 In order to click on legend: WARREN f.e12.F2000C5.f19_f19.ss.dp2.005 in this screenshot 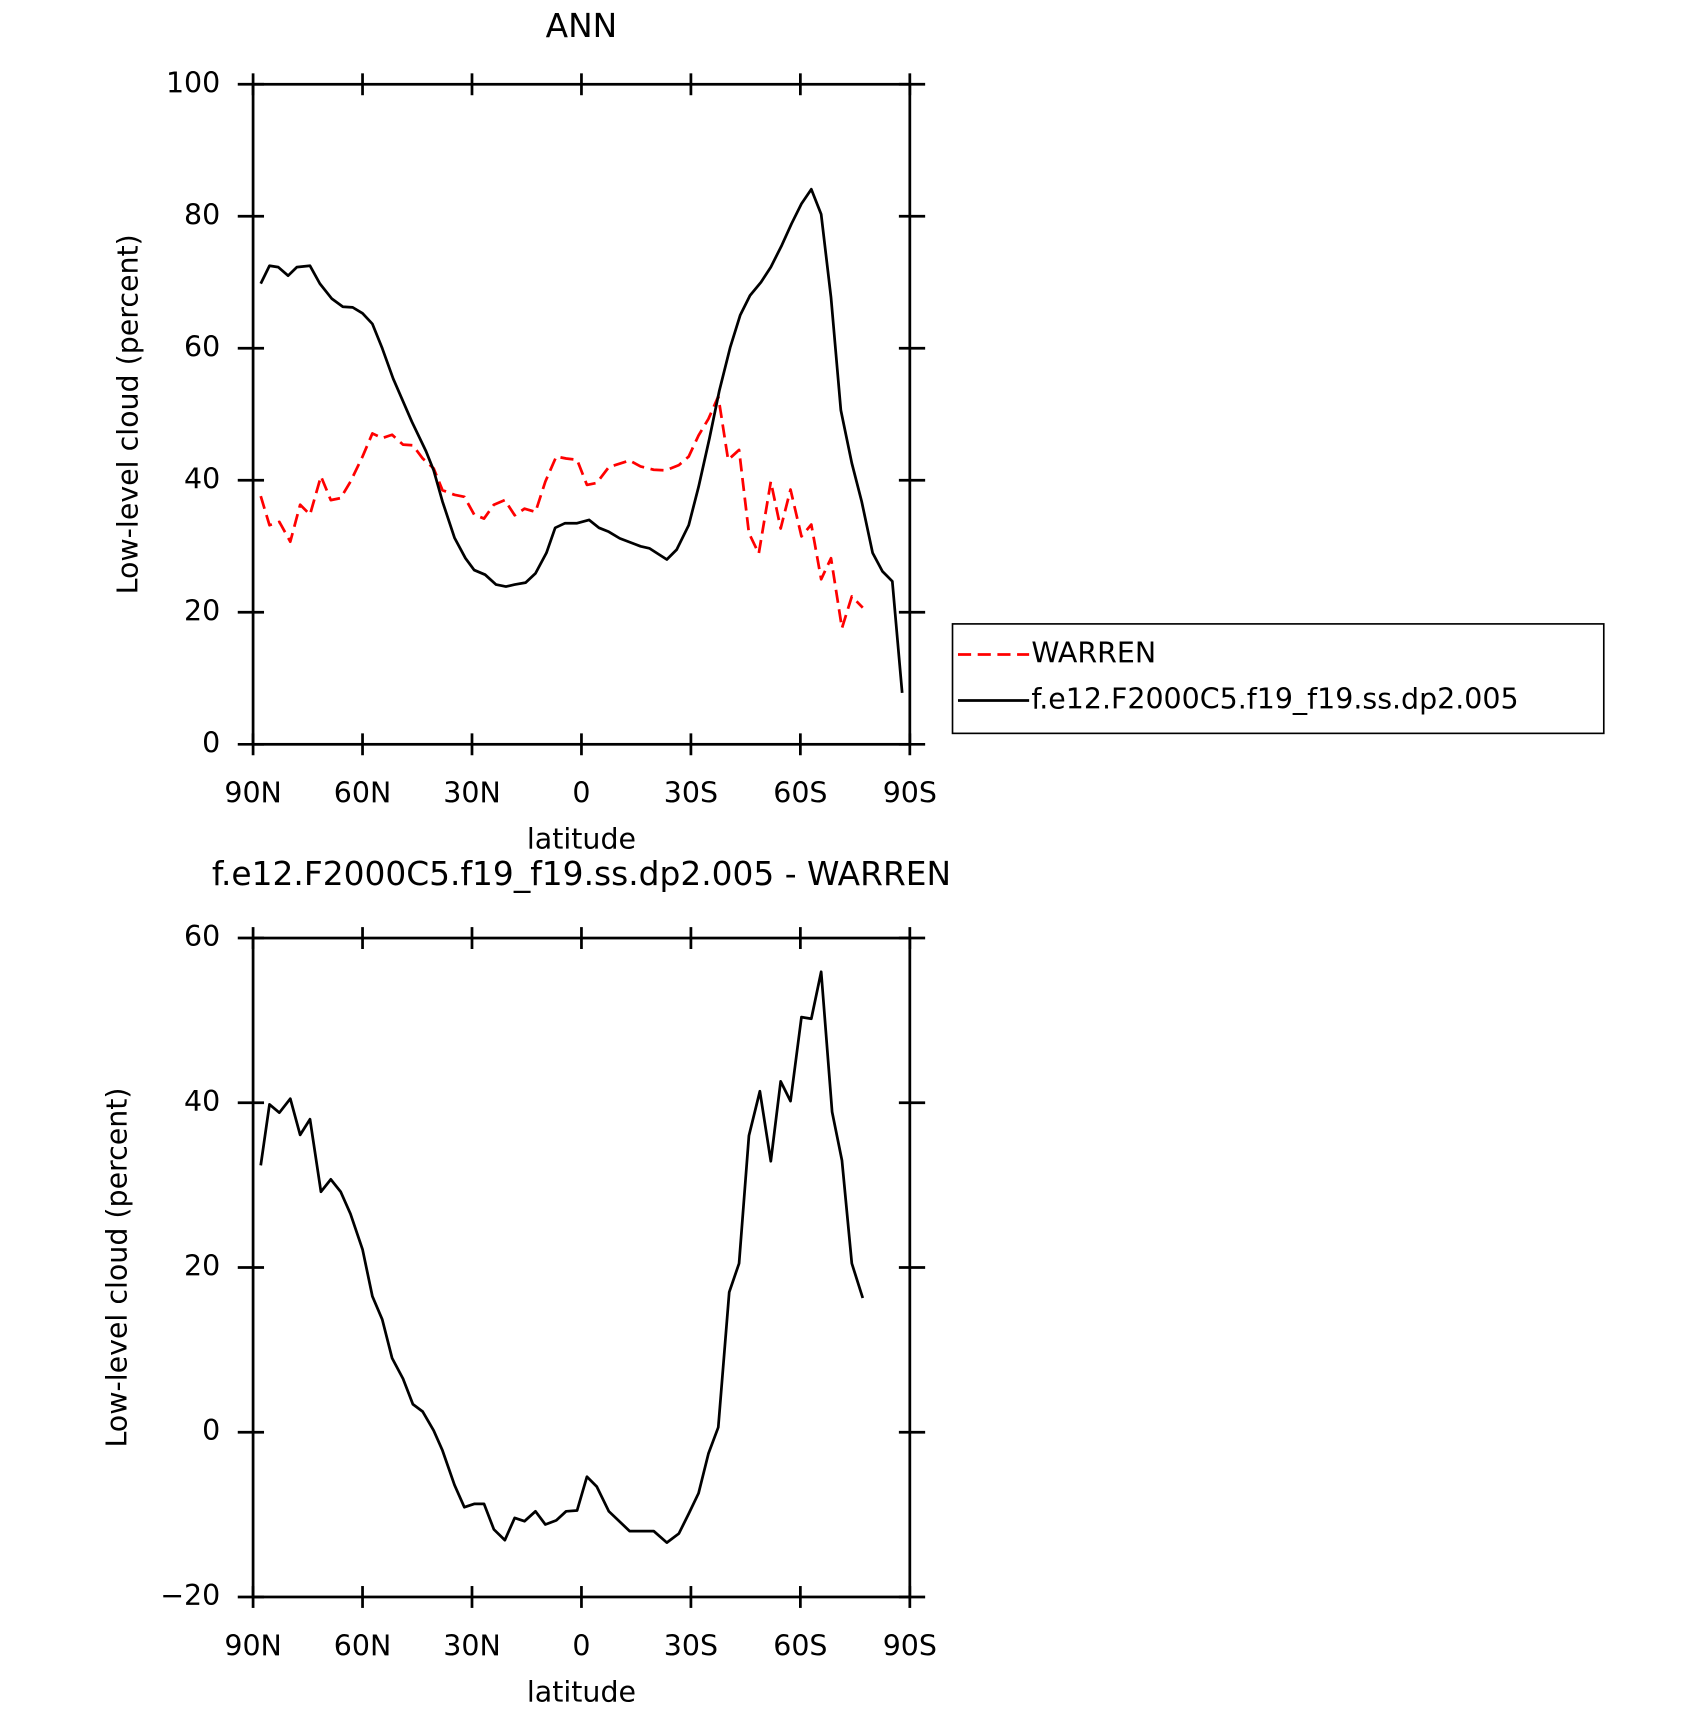, I will do `click(1278, 679)`.